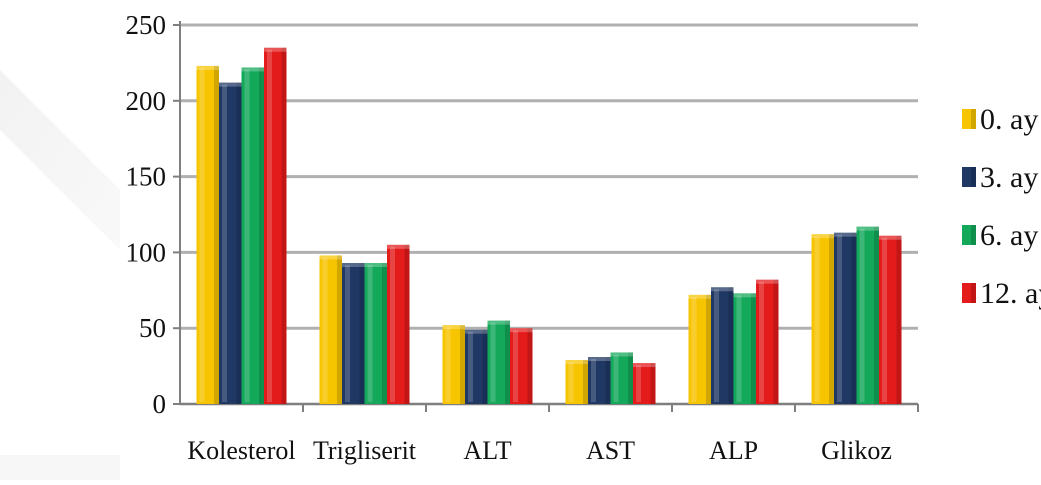 Image resolution: width=1041 pixels, height=485 pixels. Describe the element at coordinates (146, 214) in the screenshot. I see `y-tick-labels: 0 50 100 150 200 250` at that location.